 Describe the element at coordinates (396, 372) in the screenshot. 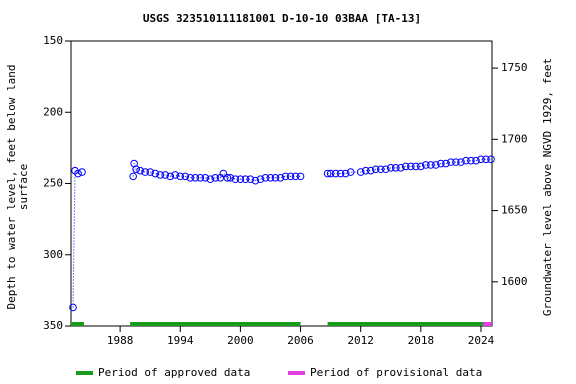

I see `legend-label: Period of provisional data` at that location.